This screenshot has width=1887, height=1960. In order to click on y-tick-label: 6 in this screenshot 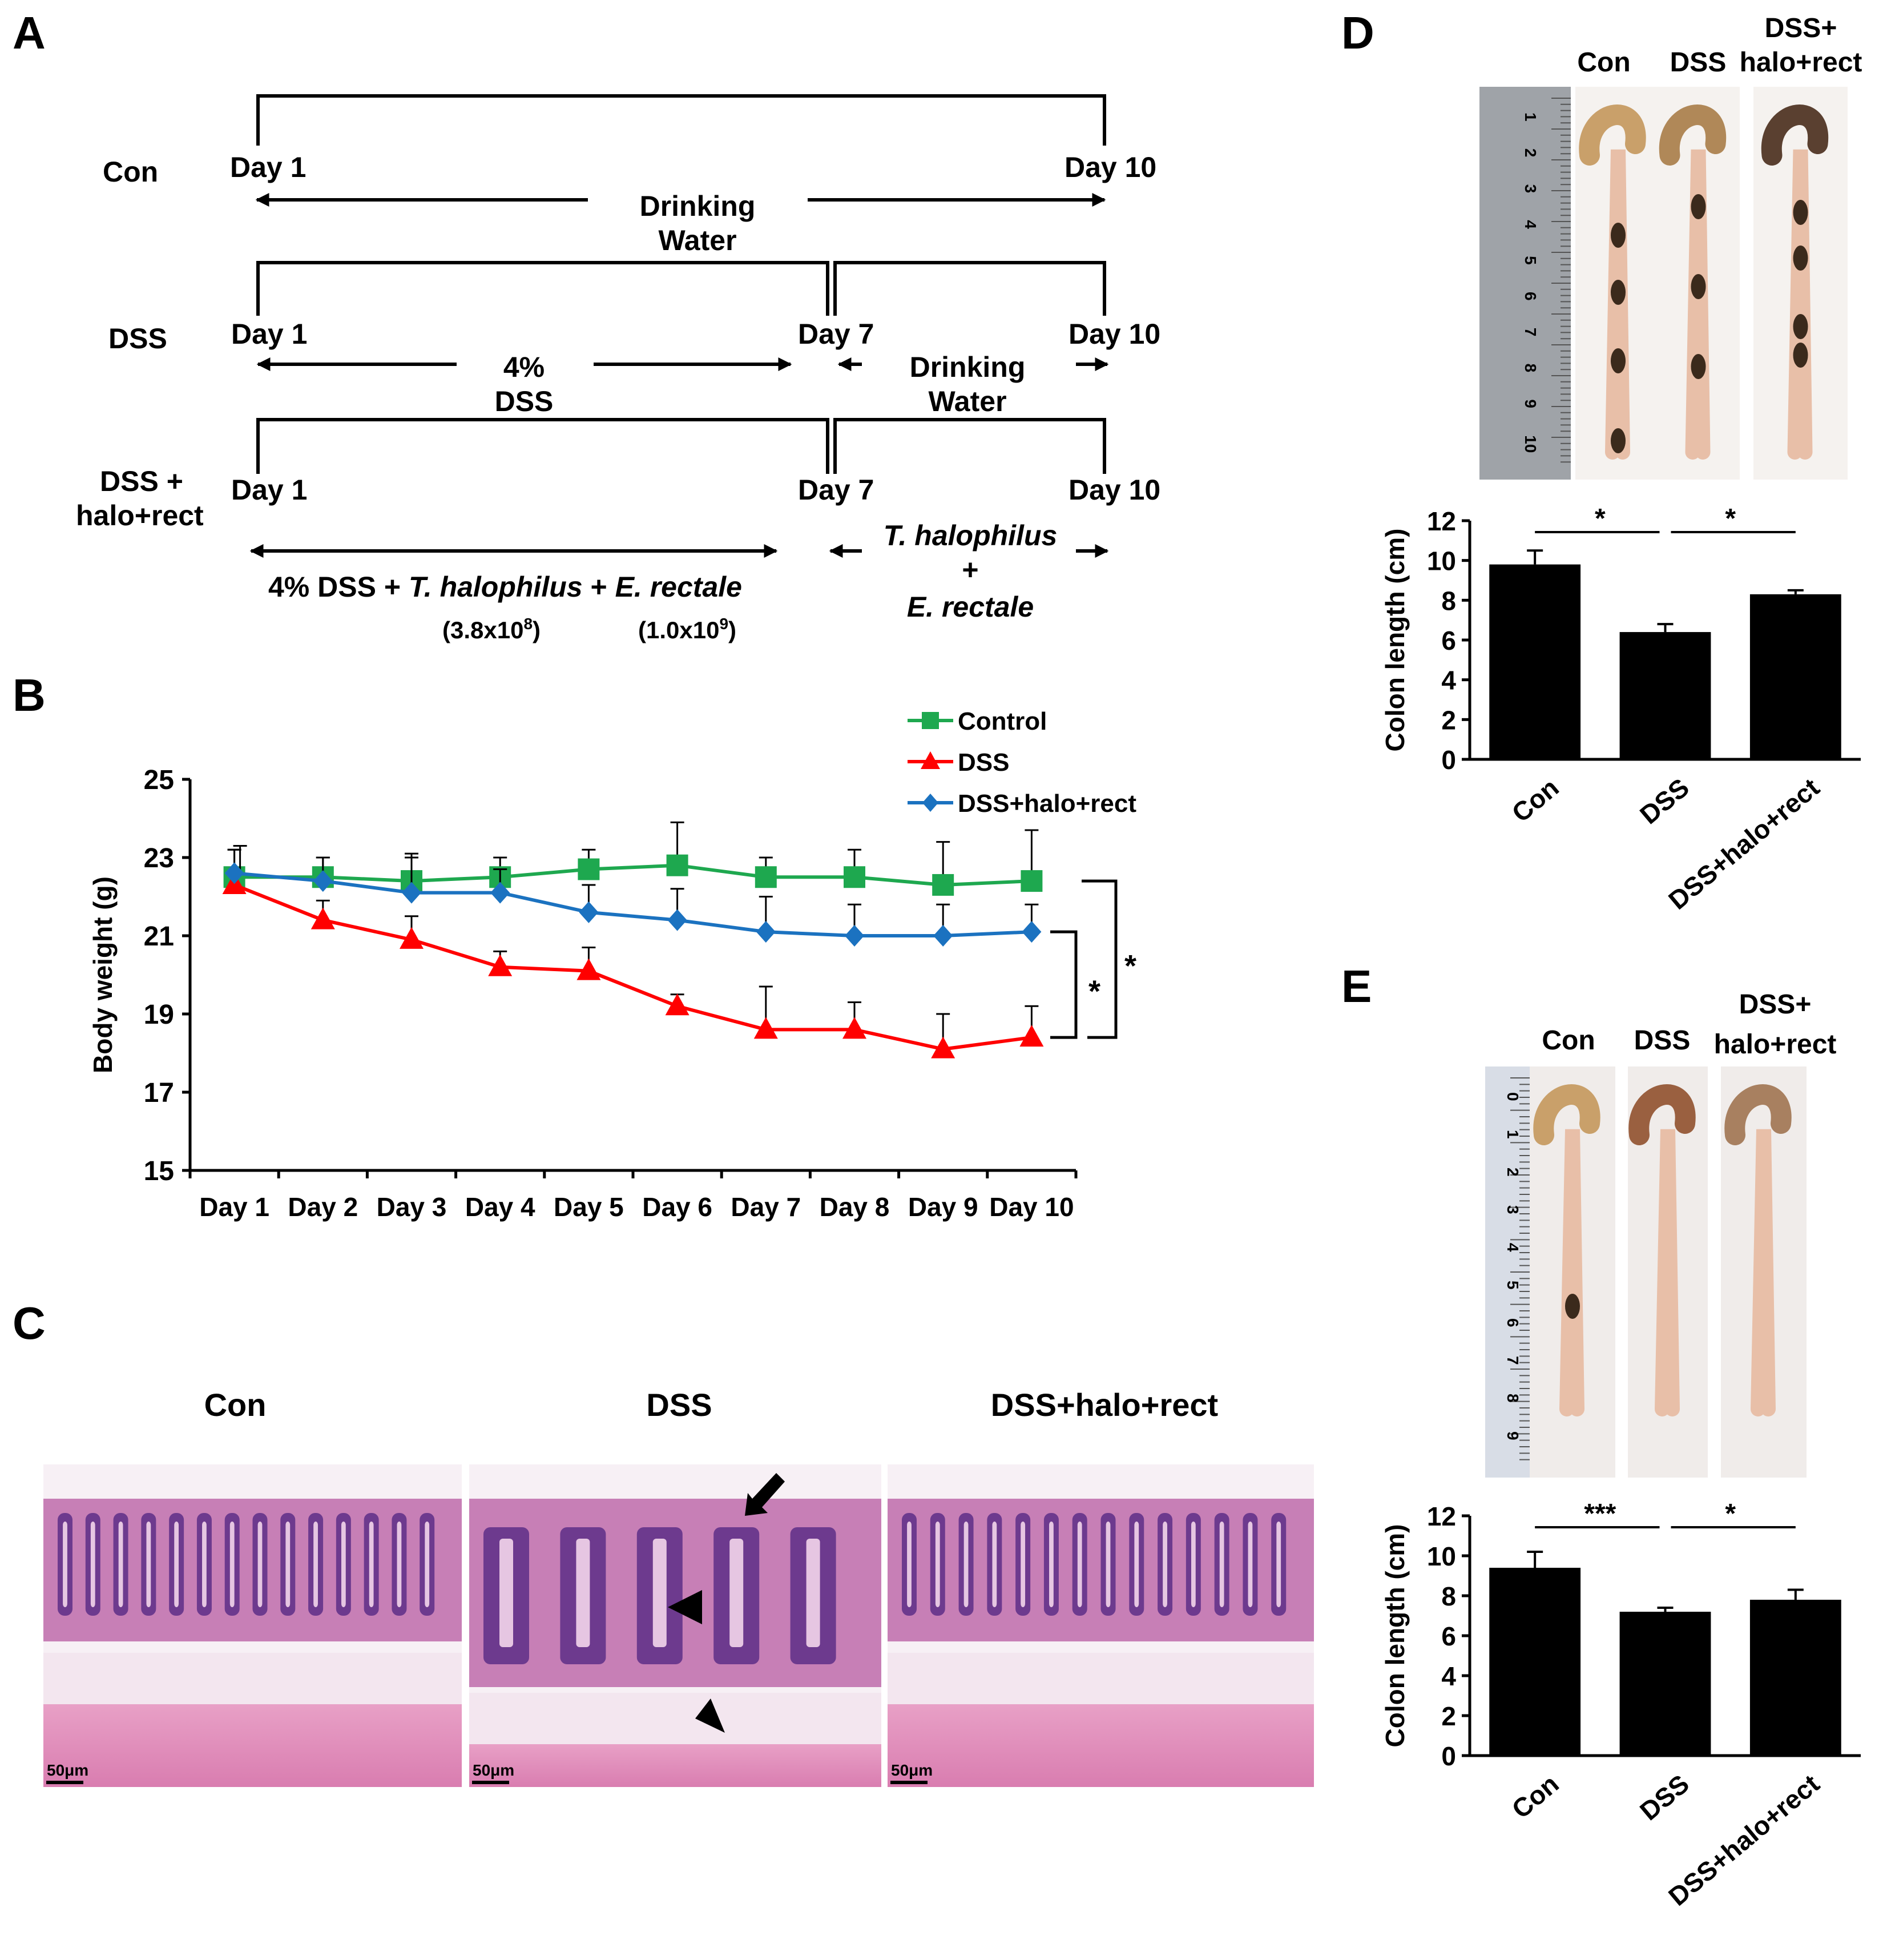, I will do `click(1448, 640)`.